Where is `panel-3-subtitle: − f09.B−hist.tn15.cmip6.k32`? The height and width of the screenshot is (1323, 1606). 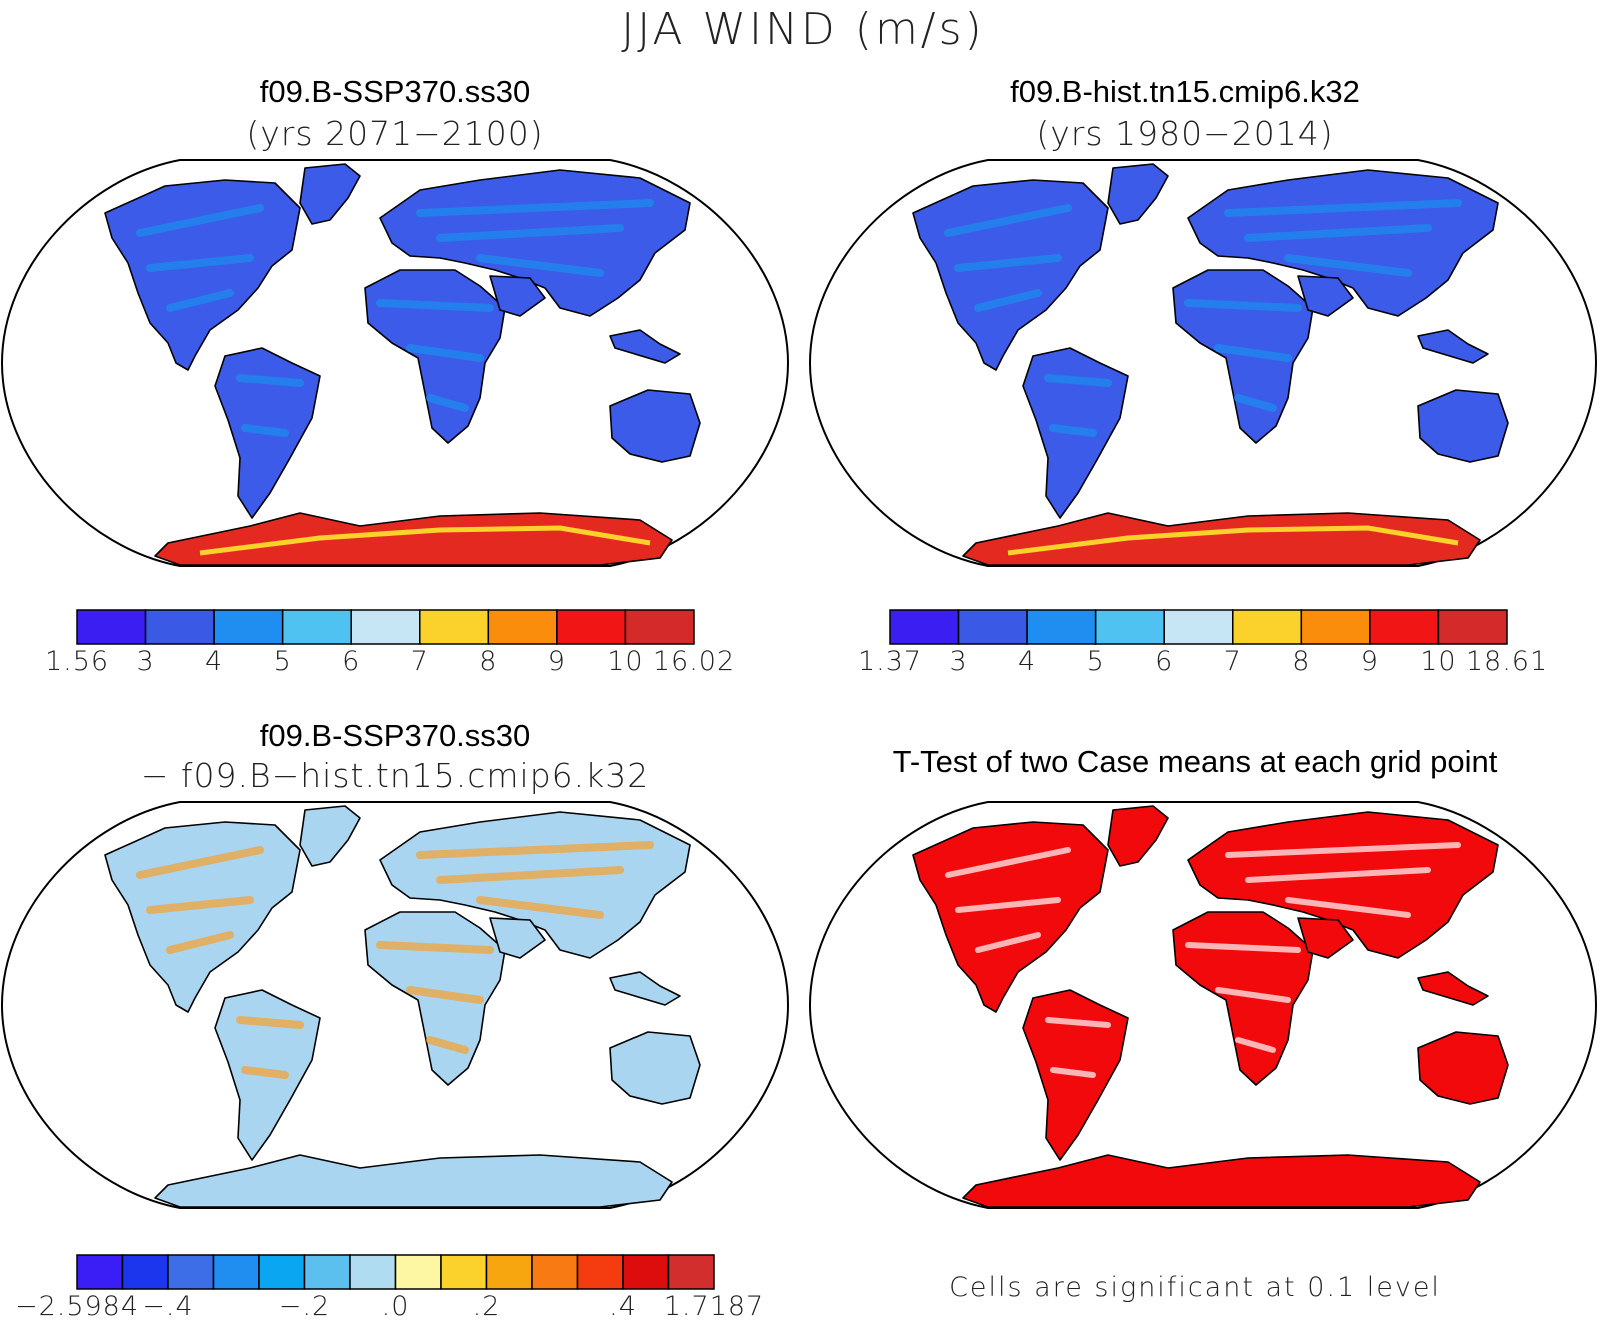
panel-3-subtitle: − f09.B−hist.tn15.cmip6.k32 is located at coordinates (395, 775).